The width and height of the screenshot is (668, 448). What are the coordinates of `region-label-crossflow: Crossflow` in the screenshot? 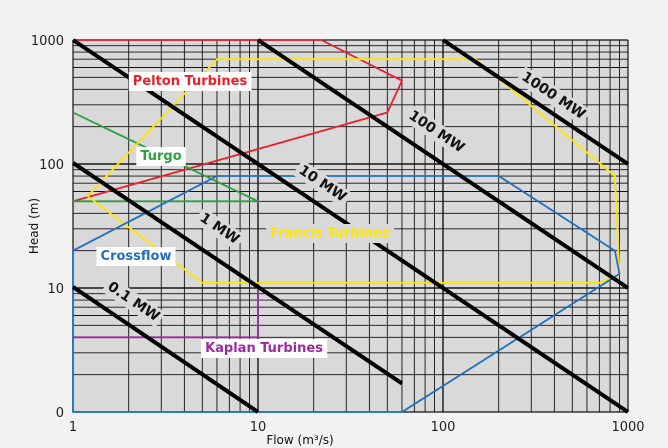 It's located at (136, 256).